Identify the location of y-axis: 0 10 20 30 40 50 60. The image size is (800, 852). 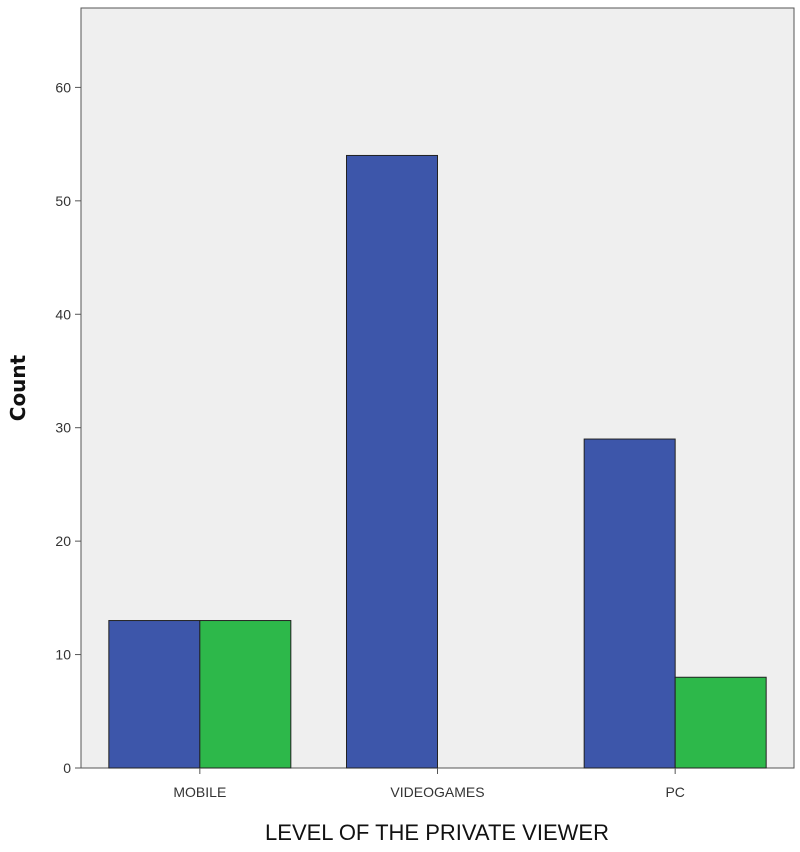
(68, 427).